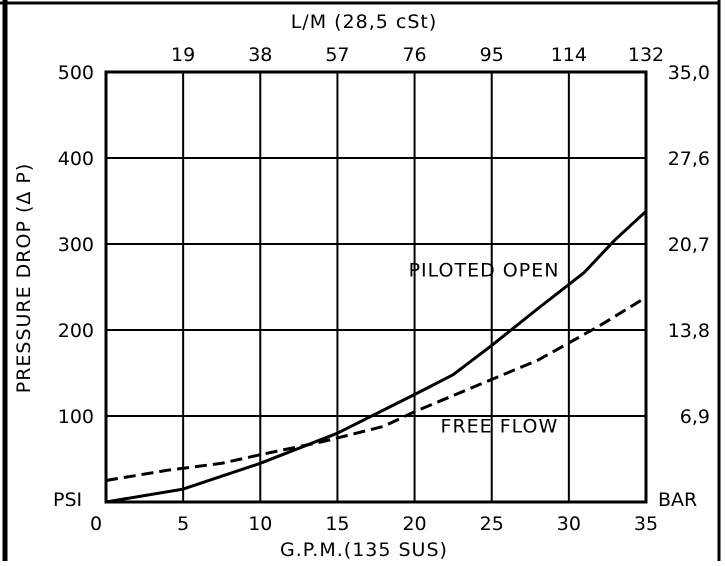  What do you see at coordinates (689, 331) in the screenshot?
I see `right-tick-label: 13,8` at bounding box center [689, 331].